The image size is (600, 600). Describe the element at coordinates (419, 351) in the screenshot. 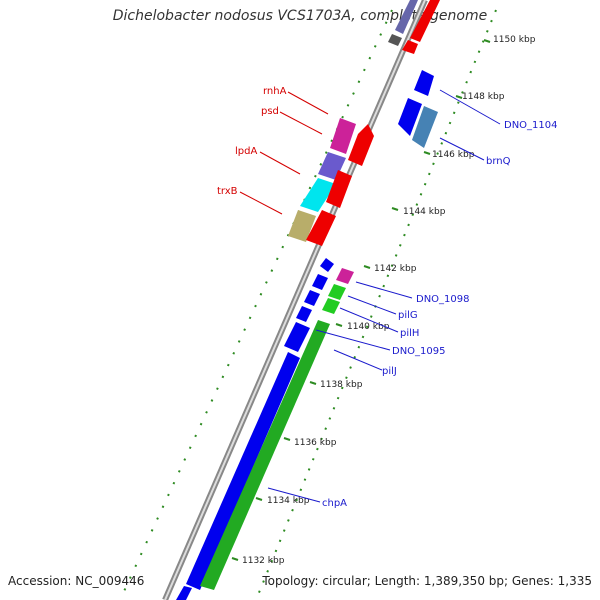

I see `label-DNO_1095: DNO_1095` at that location.